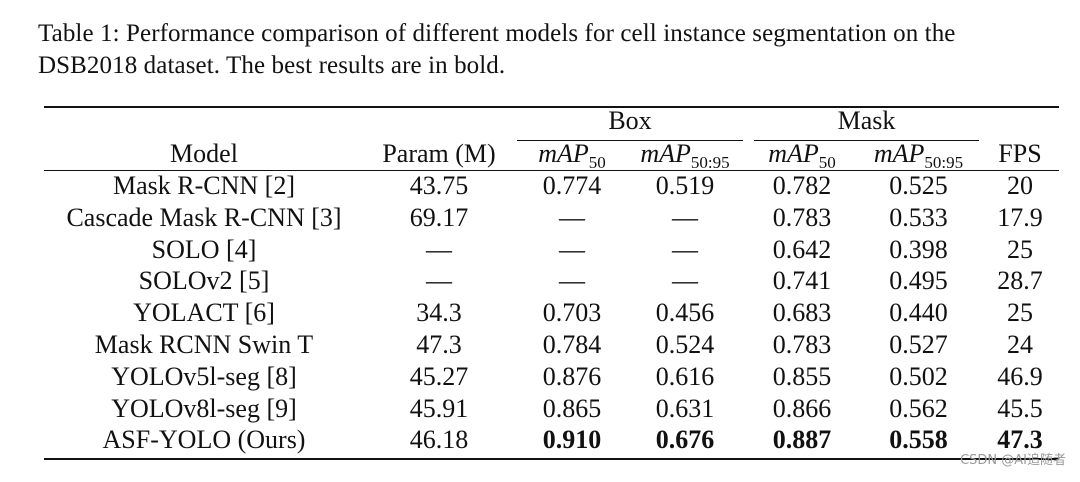 The width and height of the screenshot is (1080, 482). I want to click on table-cell-mask5095: 0.440, so click(918, 313).